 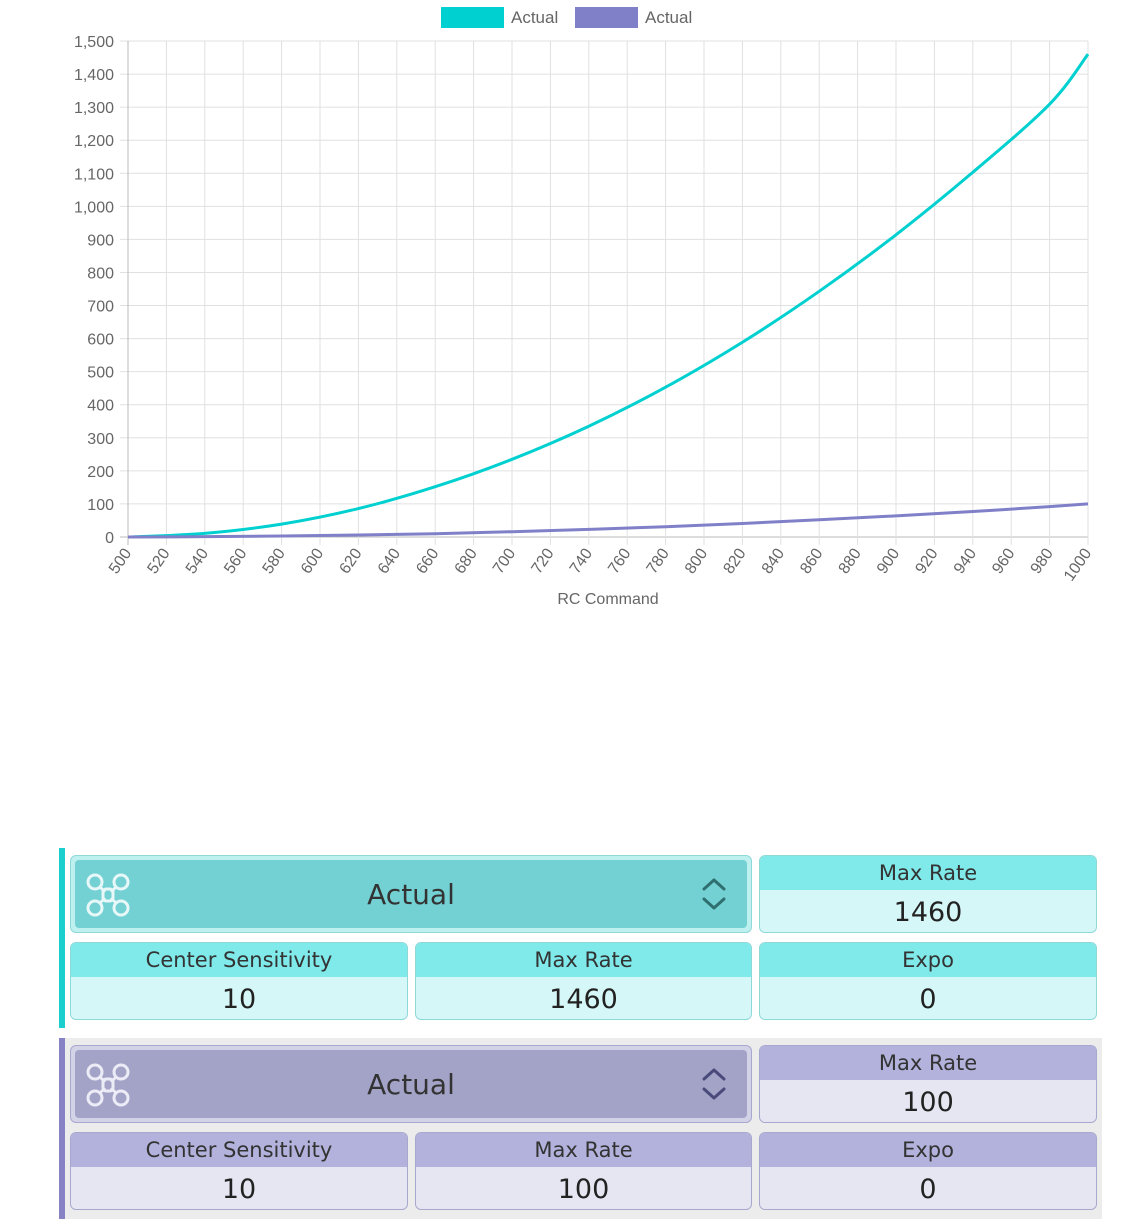 I want to click on x-tick-label: 780, so click(x=658, y=561).